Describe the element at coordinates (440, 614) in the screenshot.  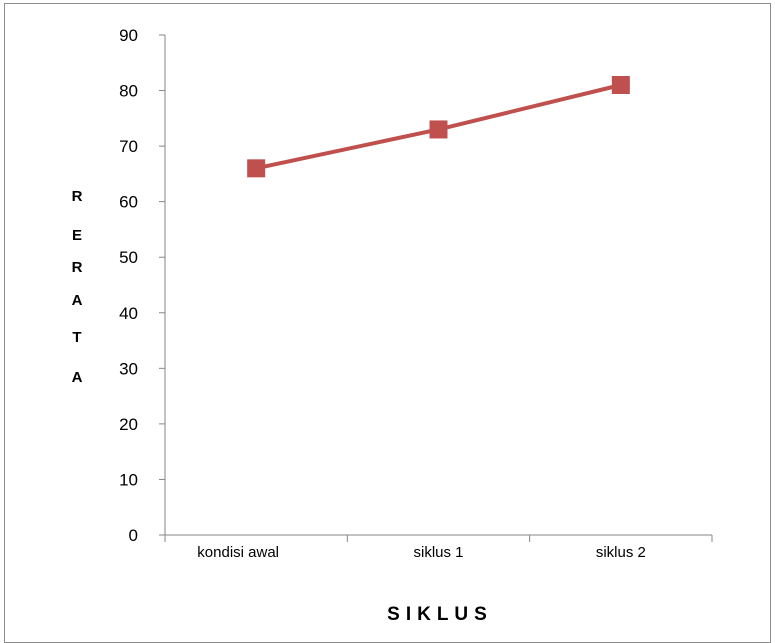
I see `x-axis-label: SIKLUS` at that location.